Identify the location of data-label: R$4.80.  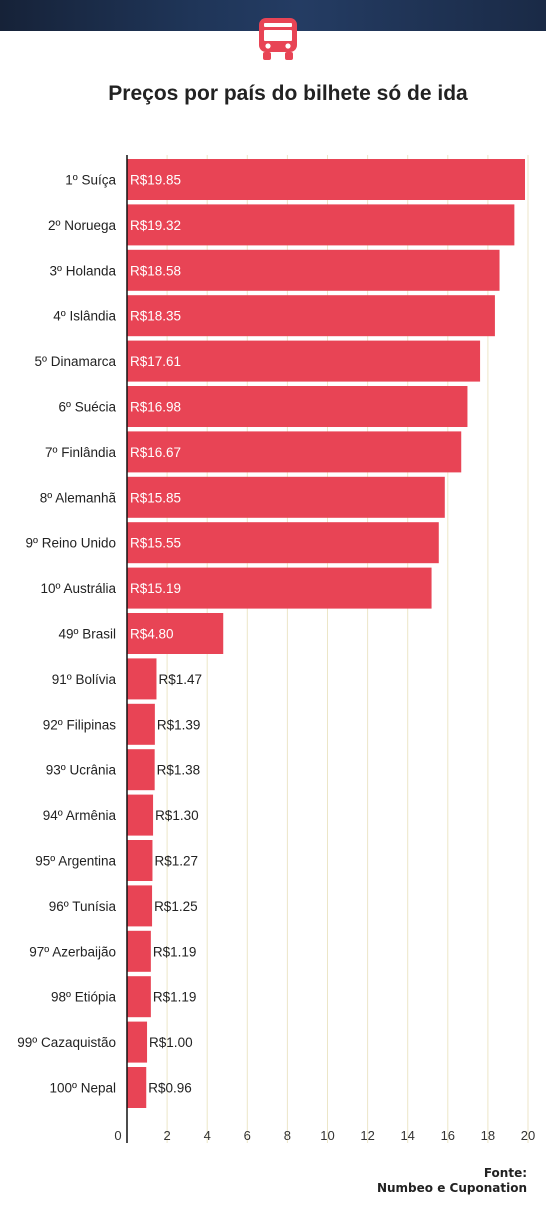
(152, 634).